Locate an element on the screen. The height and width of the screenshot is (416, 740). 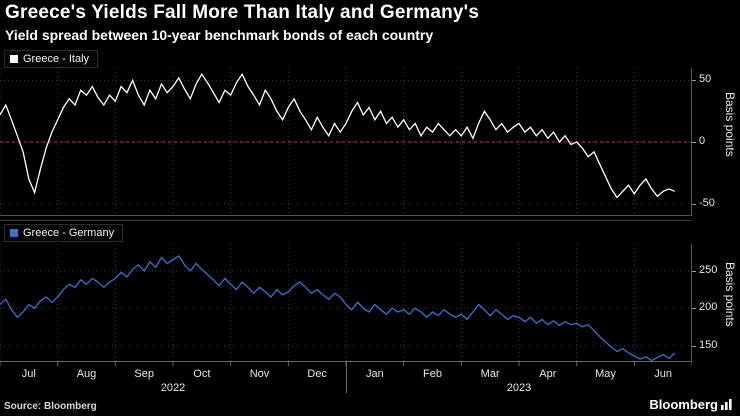
y-tick-label: 250 is located at coordinates (708, 269).